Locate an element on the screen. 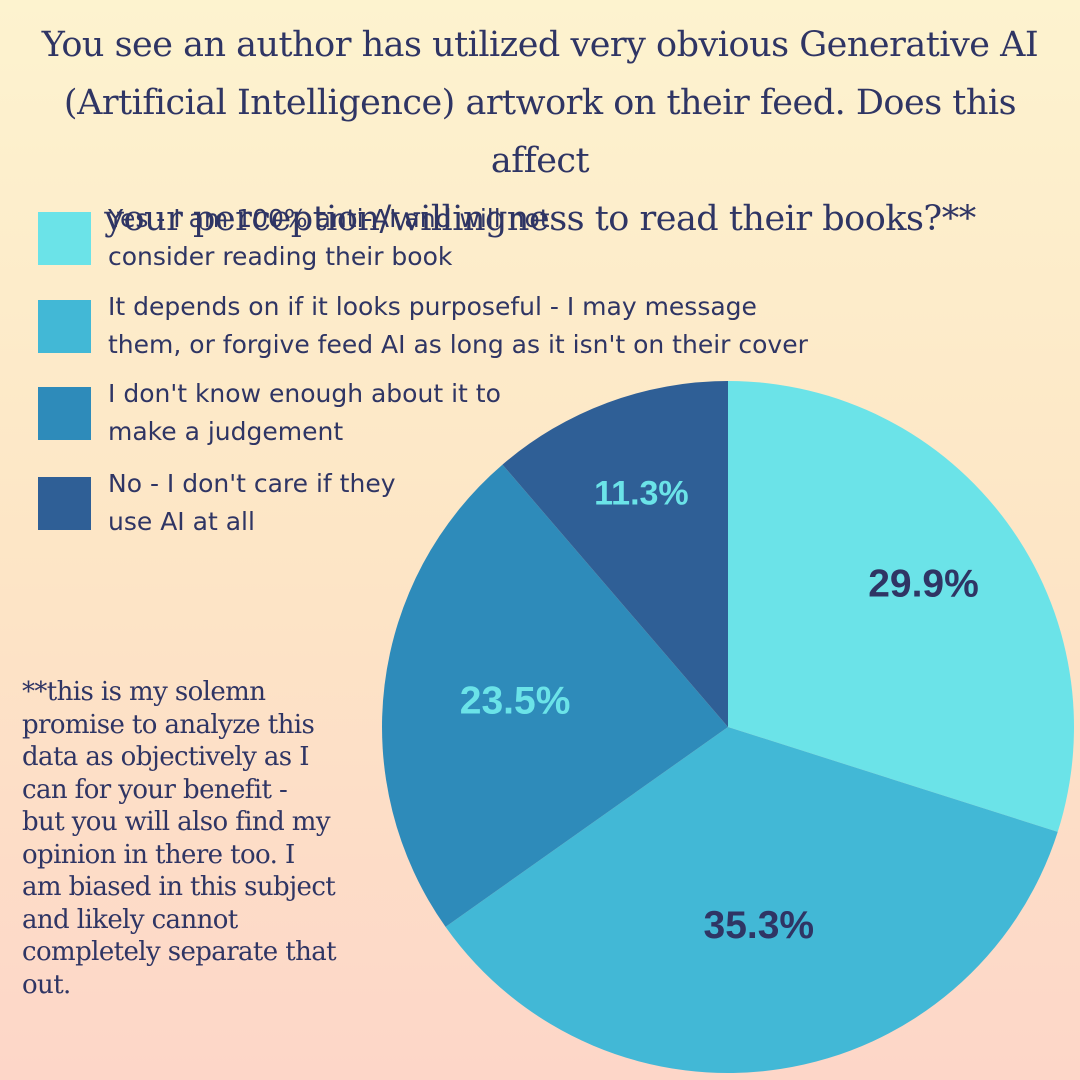  pie-label-dont-know: 23.5% is located at coordinates (515, 700).